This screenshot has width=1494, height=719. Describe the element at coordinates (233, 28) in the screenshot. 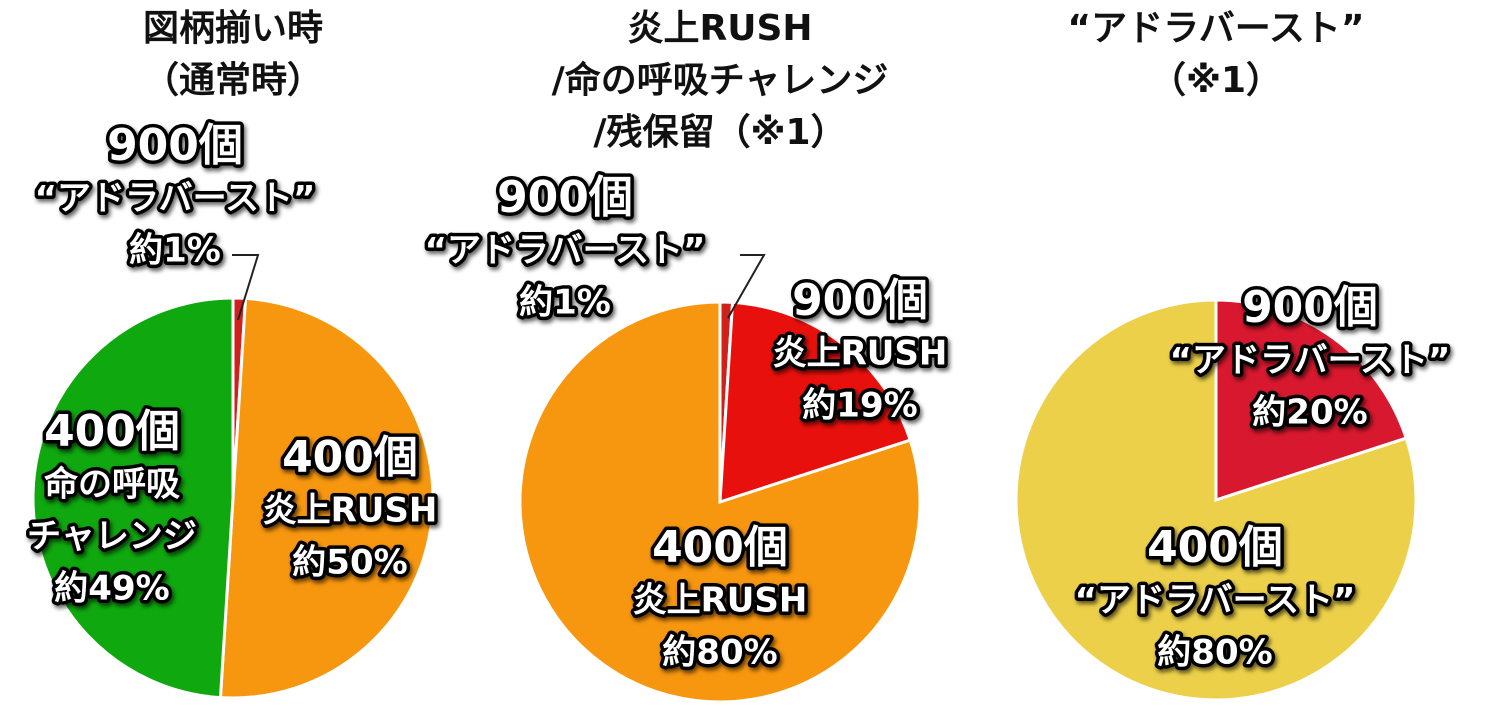

I see `chart-title: 図柄揃い時` at that location.